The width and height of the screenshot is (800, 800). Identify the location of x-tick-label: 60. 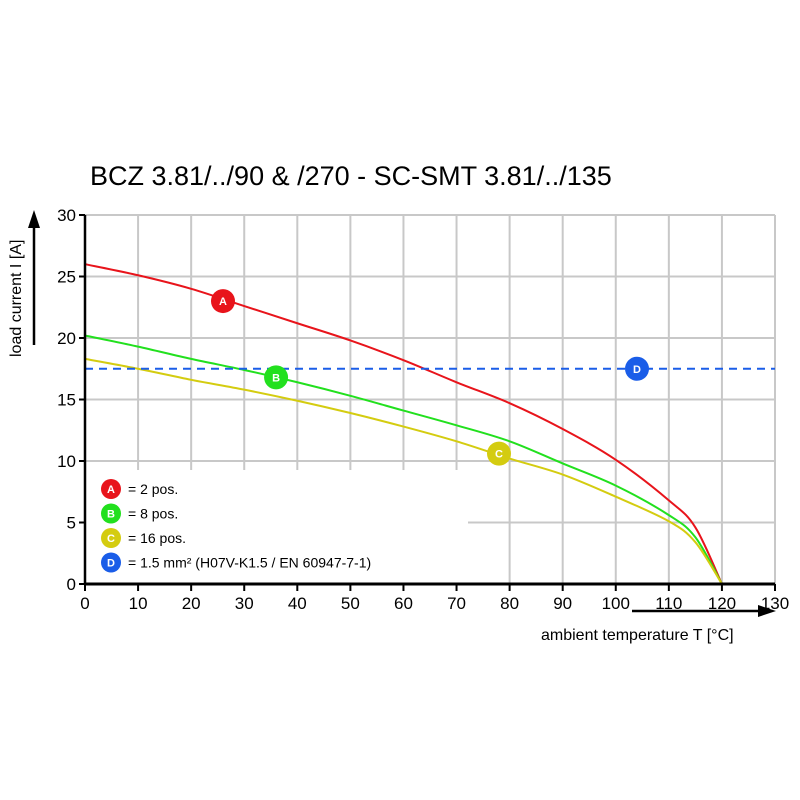
(403, 603).